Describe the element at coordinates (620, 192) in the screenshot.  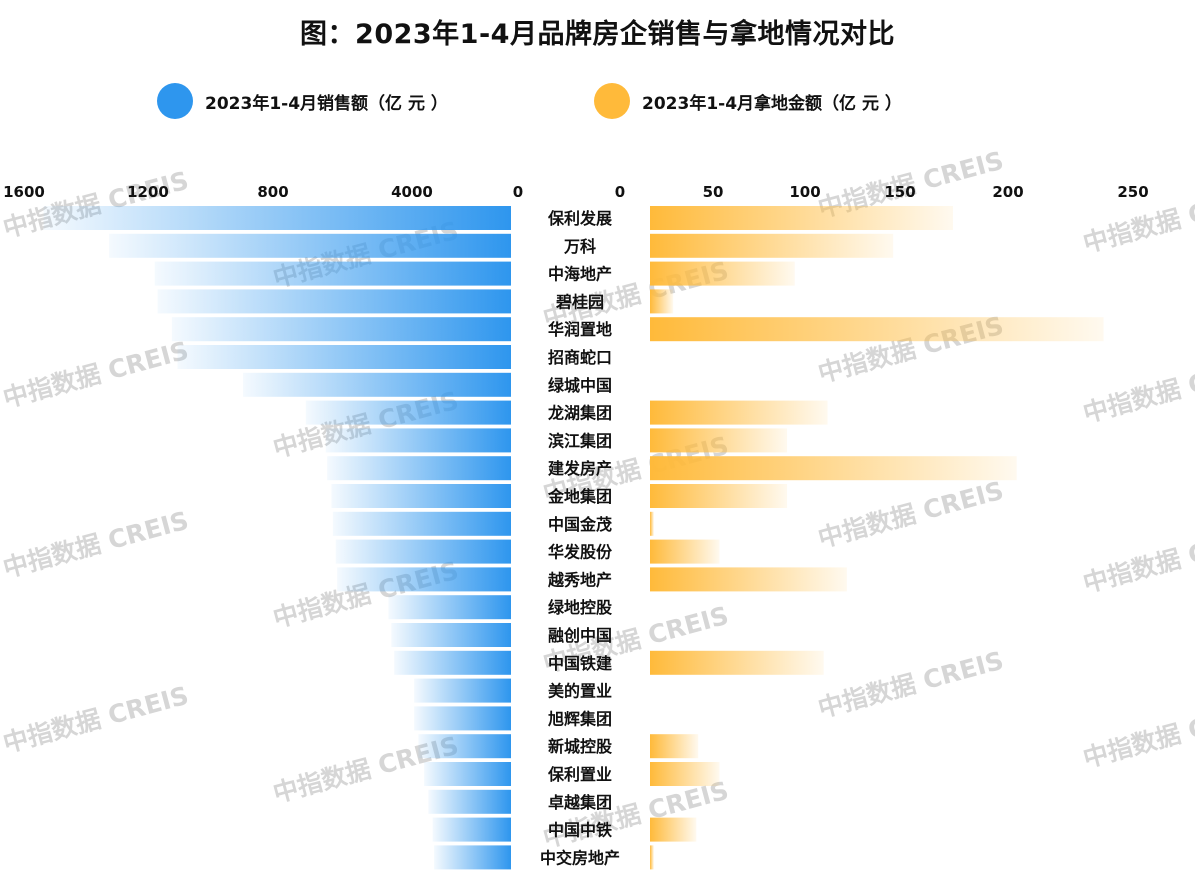
I see `right-axis-tick-label: 0` at that location.